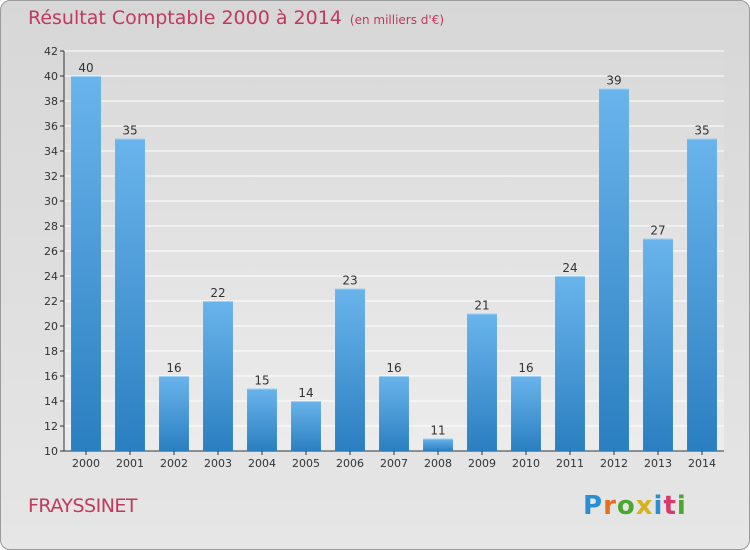  What do you see at coordinates (262, 463) in the screenshot?
I see `x-tick-label-2004: 2004` at bounding box center [262, 463].